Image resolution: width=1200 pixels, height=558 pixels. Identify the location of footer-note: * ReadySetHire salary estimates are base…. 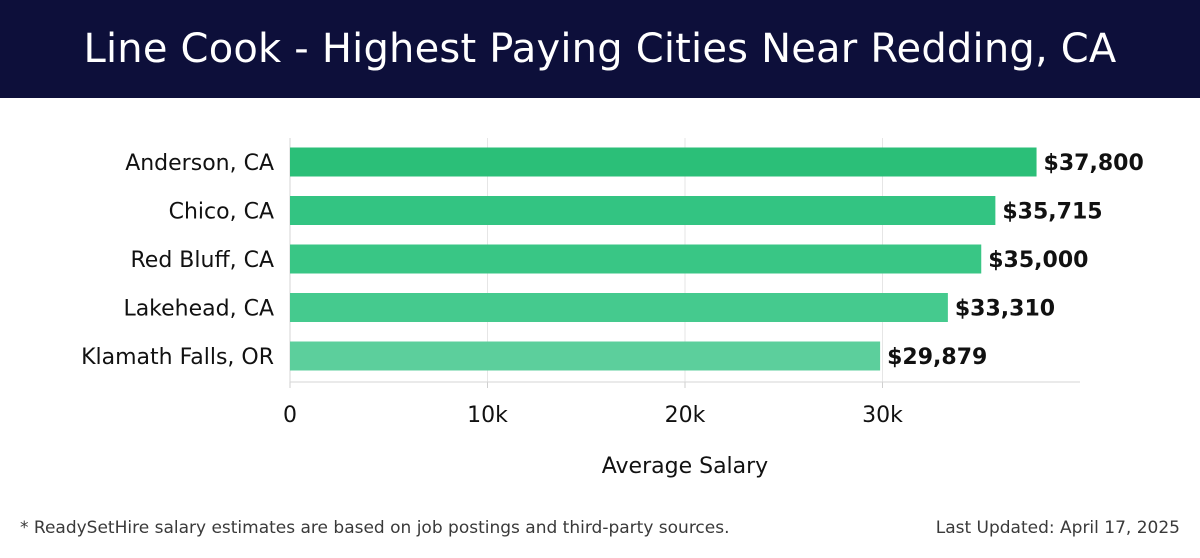
(375, 528).